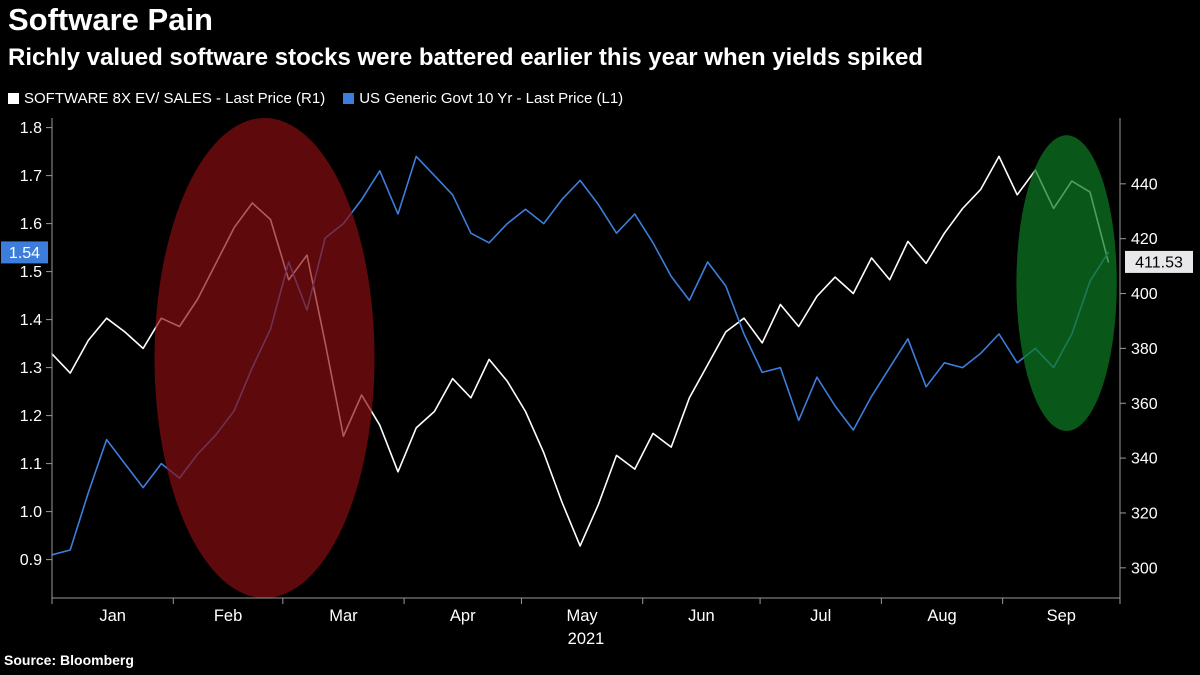  I want to click on legend-label-software: SOFTWARE 8X EV/ SALES - Last Price (R1), so click(175, 98).